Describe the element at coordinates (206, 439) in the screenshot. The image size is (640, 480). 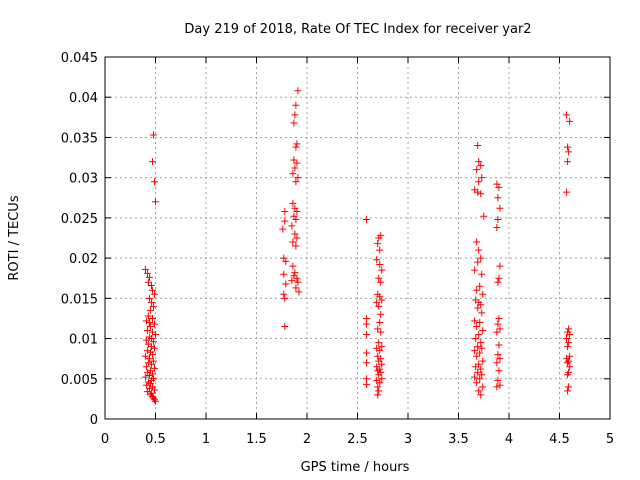
I see `x-tick-label: 1` at that location.